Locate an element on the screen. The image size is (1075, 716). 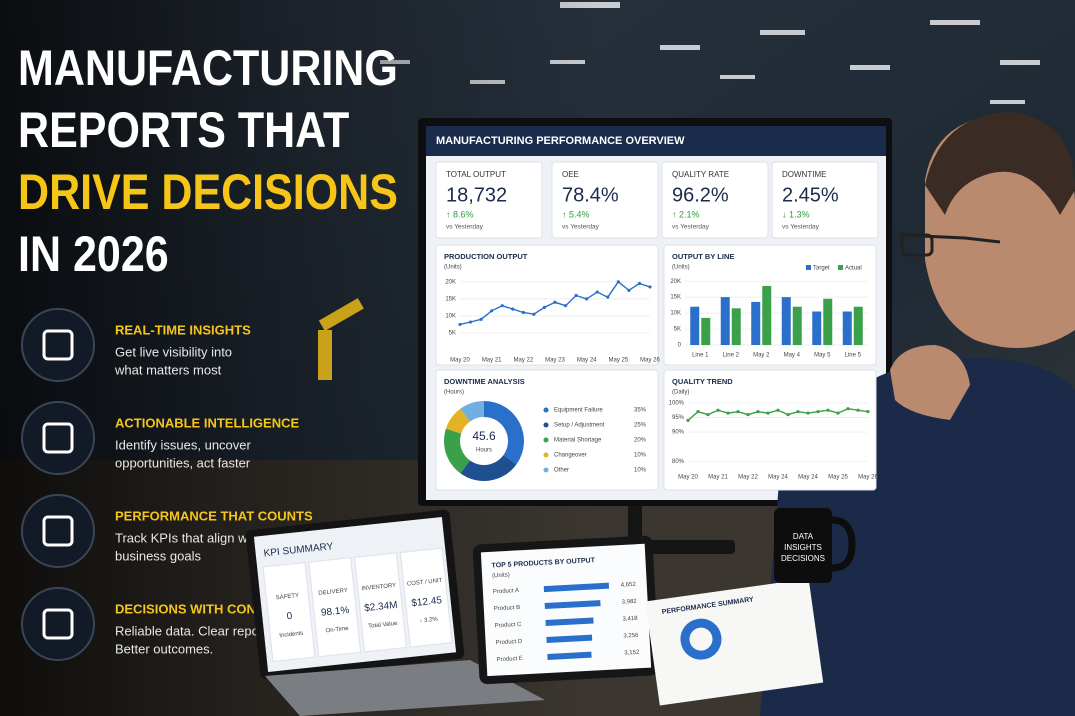
legend-label: Changeover is located at coordinates (570, 456).